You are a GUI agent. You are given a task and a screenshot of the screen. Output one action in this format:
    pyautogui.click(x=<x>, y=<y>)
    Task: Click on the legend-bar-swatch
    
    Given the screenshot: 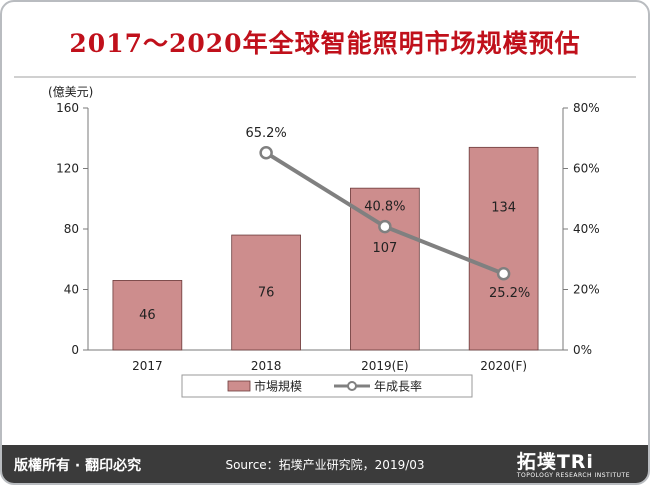 What is the action you would take?
    pyautogui.click(x=239, y=386)
    